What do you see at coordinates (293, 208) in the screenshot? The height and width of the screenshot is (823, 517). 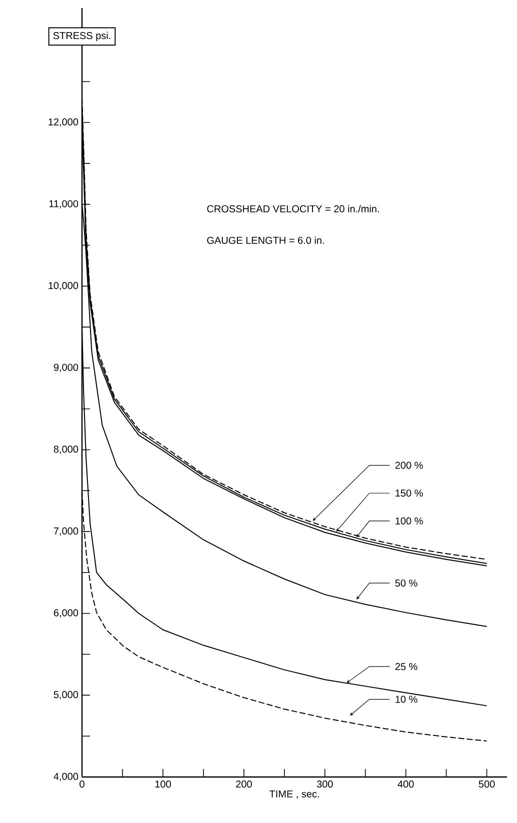 I see `annotation: CROSSHEAD VELOCITY = 20 in./min.` at bounding box center [293, 208].